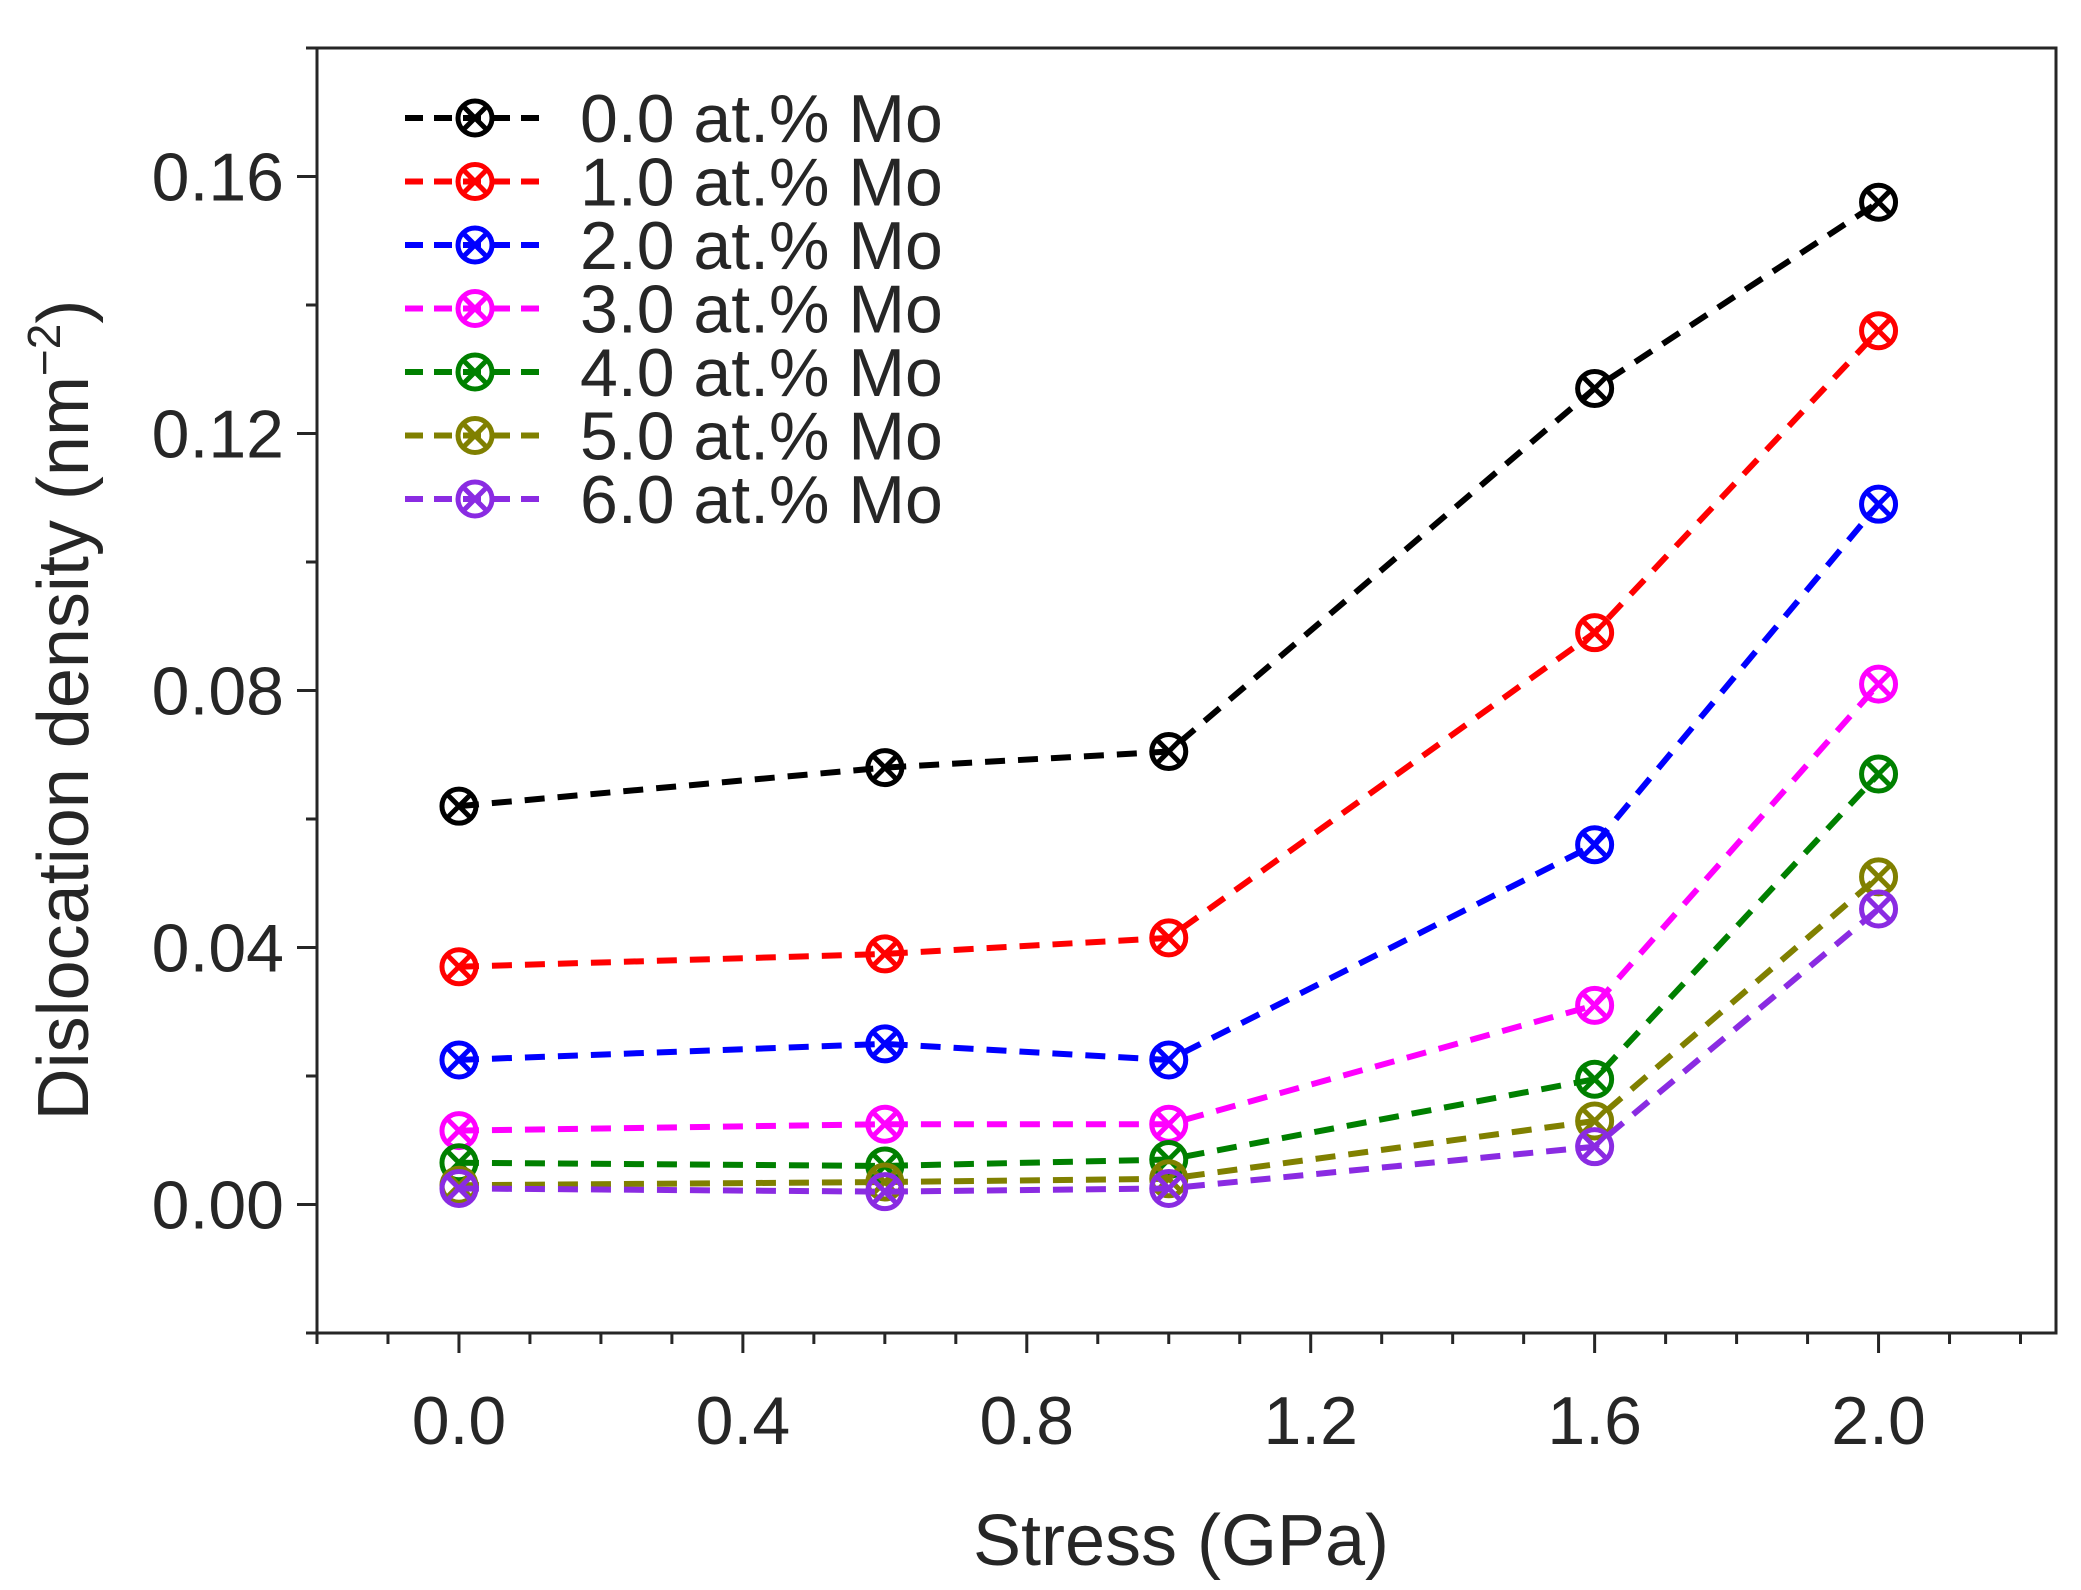 This screenshot has width=2081, height=1590. I want to click on legend-label: 2.0 at.% Mo, so click(761, 246).